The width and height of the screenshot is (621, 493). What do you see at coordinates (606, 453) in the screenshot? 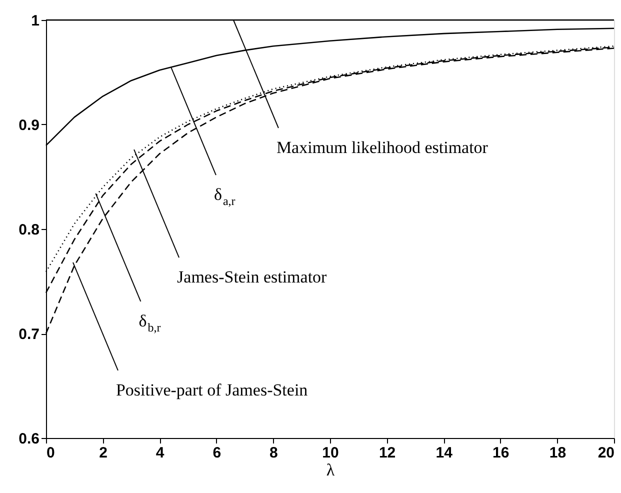
I see `x-tick-label: 20` at bounding box center [606, 453].